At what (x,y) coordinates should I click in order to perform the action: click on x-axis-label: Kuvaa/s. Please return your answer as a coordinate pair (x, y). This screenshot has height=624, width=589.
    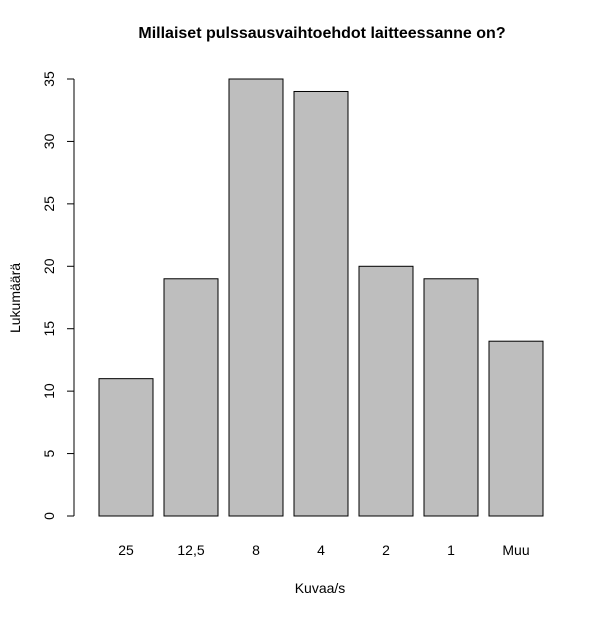
    Looking at the image, I should click on (320, 588).